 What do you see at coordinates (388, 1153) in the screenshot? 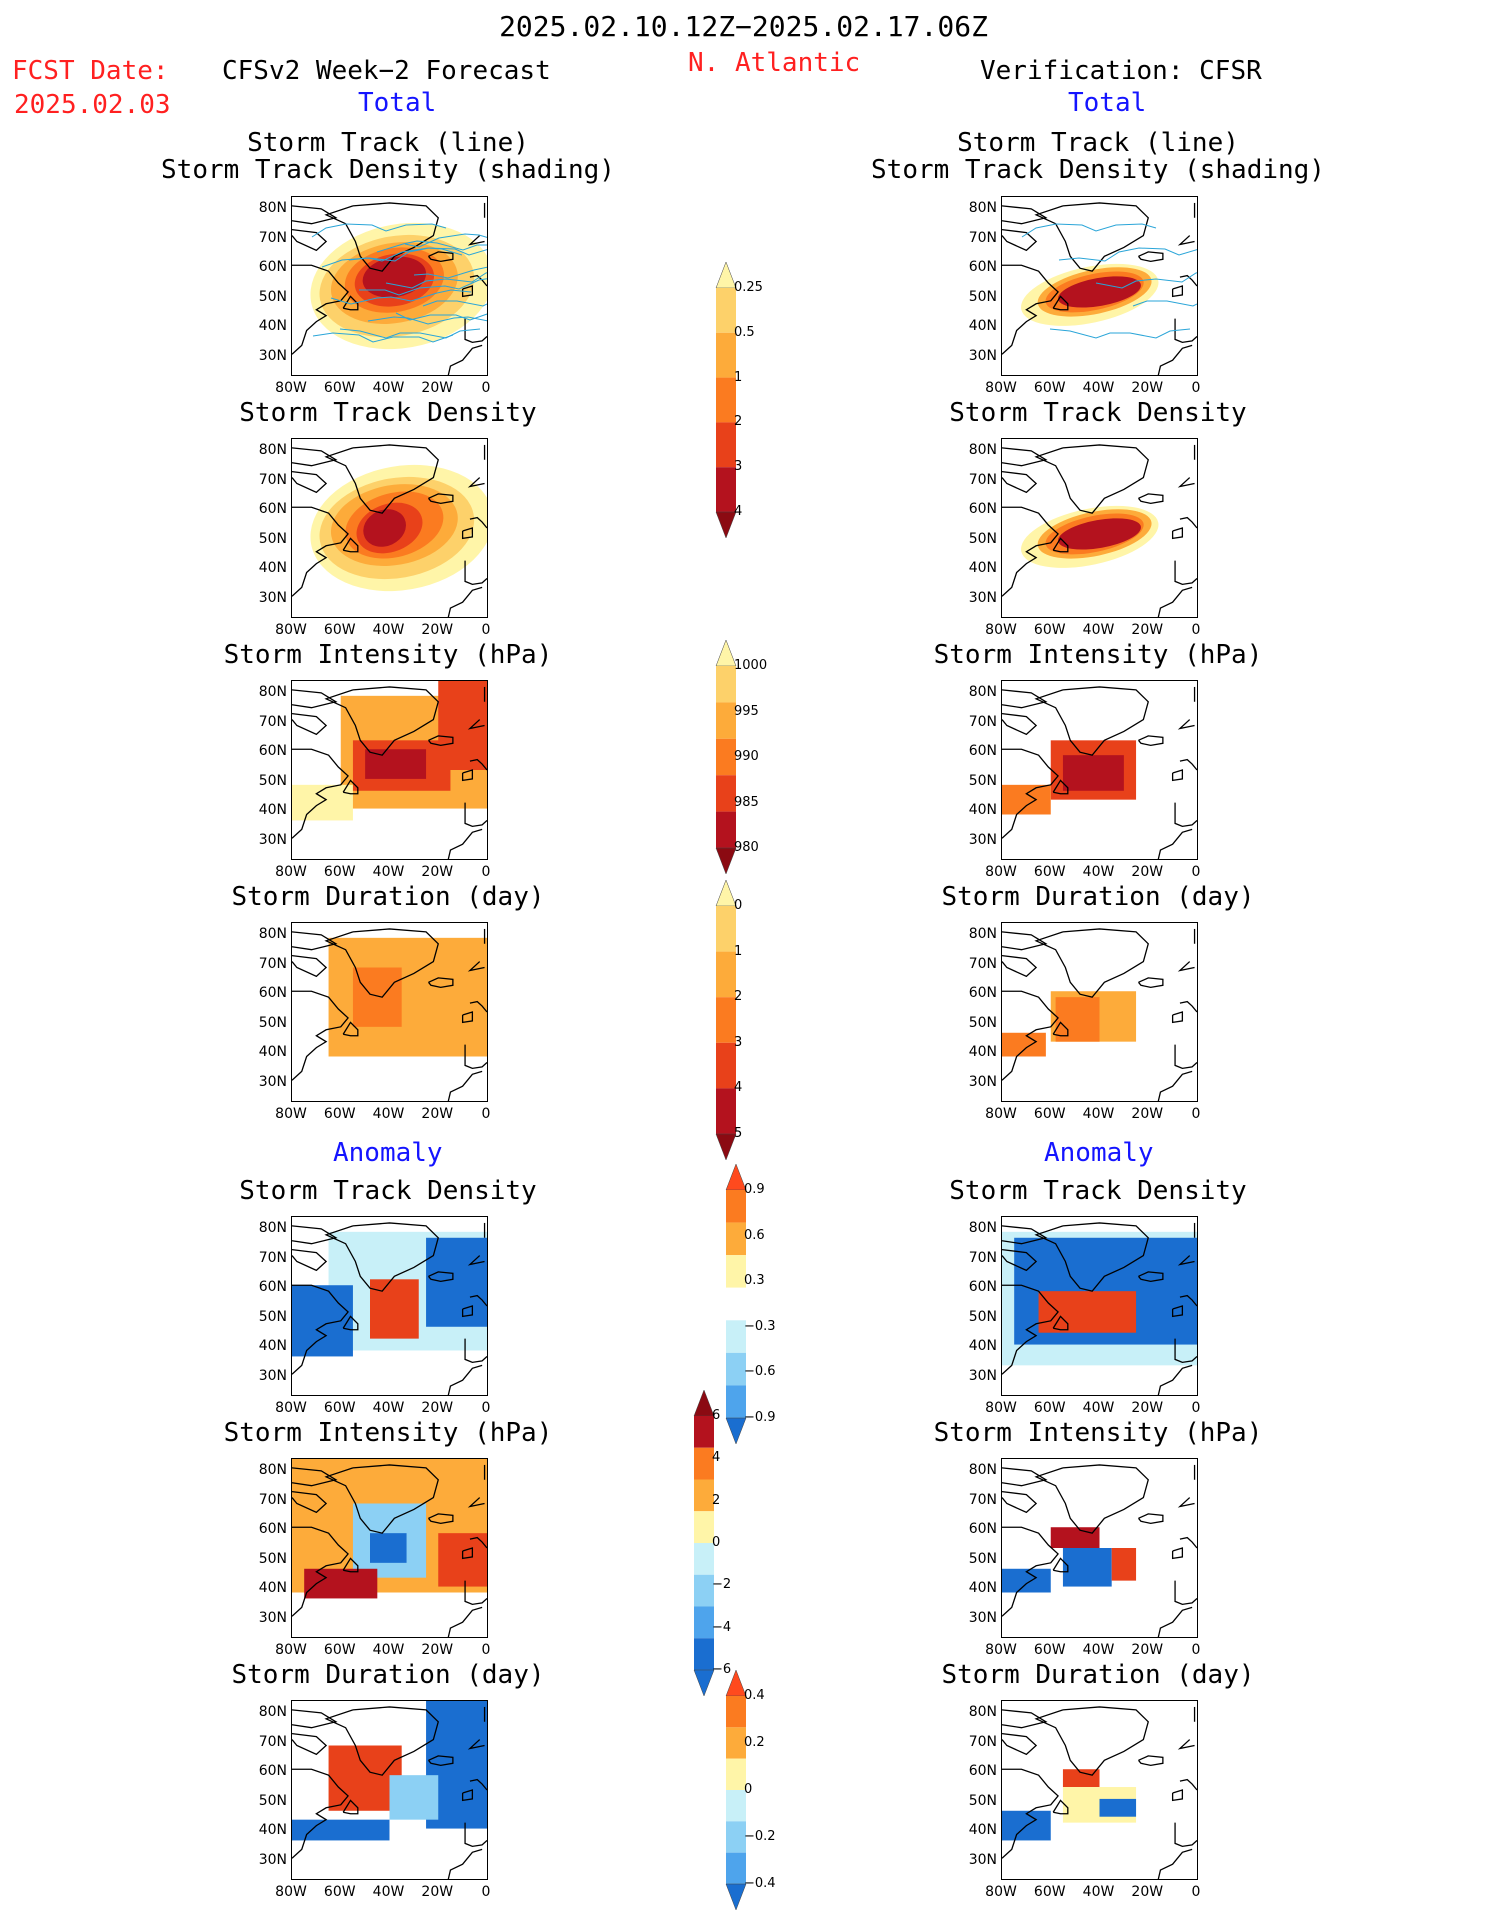
I see `forecast-anomaly-label: Anomaly` at bounding box center [388, 1153].